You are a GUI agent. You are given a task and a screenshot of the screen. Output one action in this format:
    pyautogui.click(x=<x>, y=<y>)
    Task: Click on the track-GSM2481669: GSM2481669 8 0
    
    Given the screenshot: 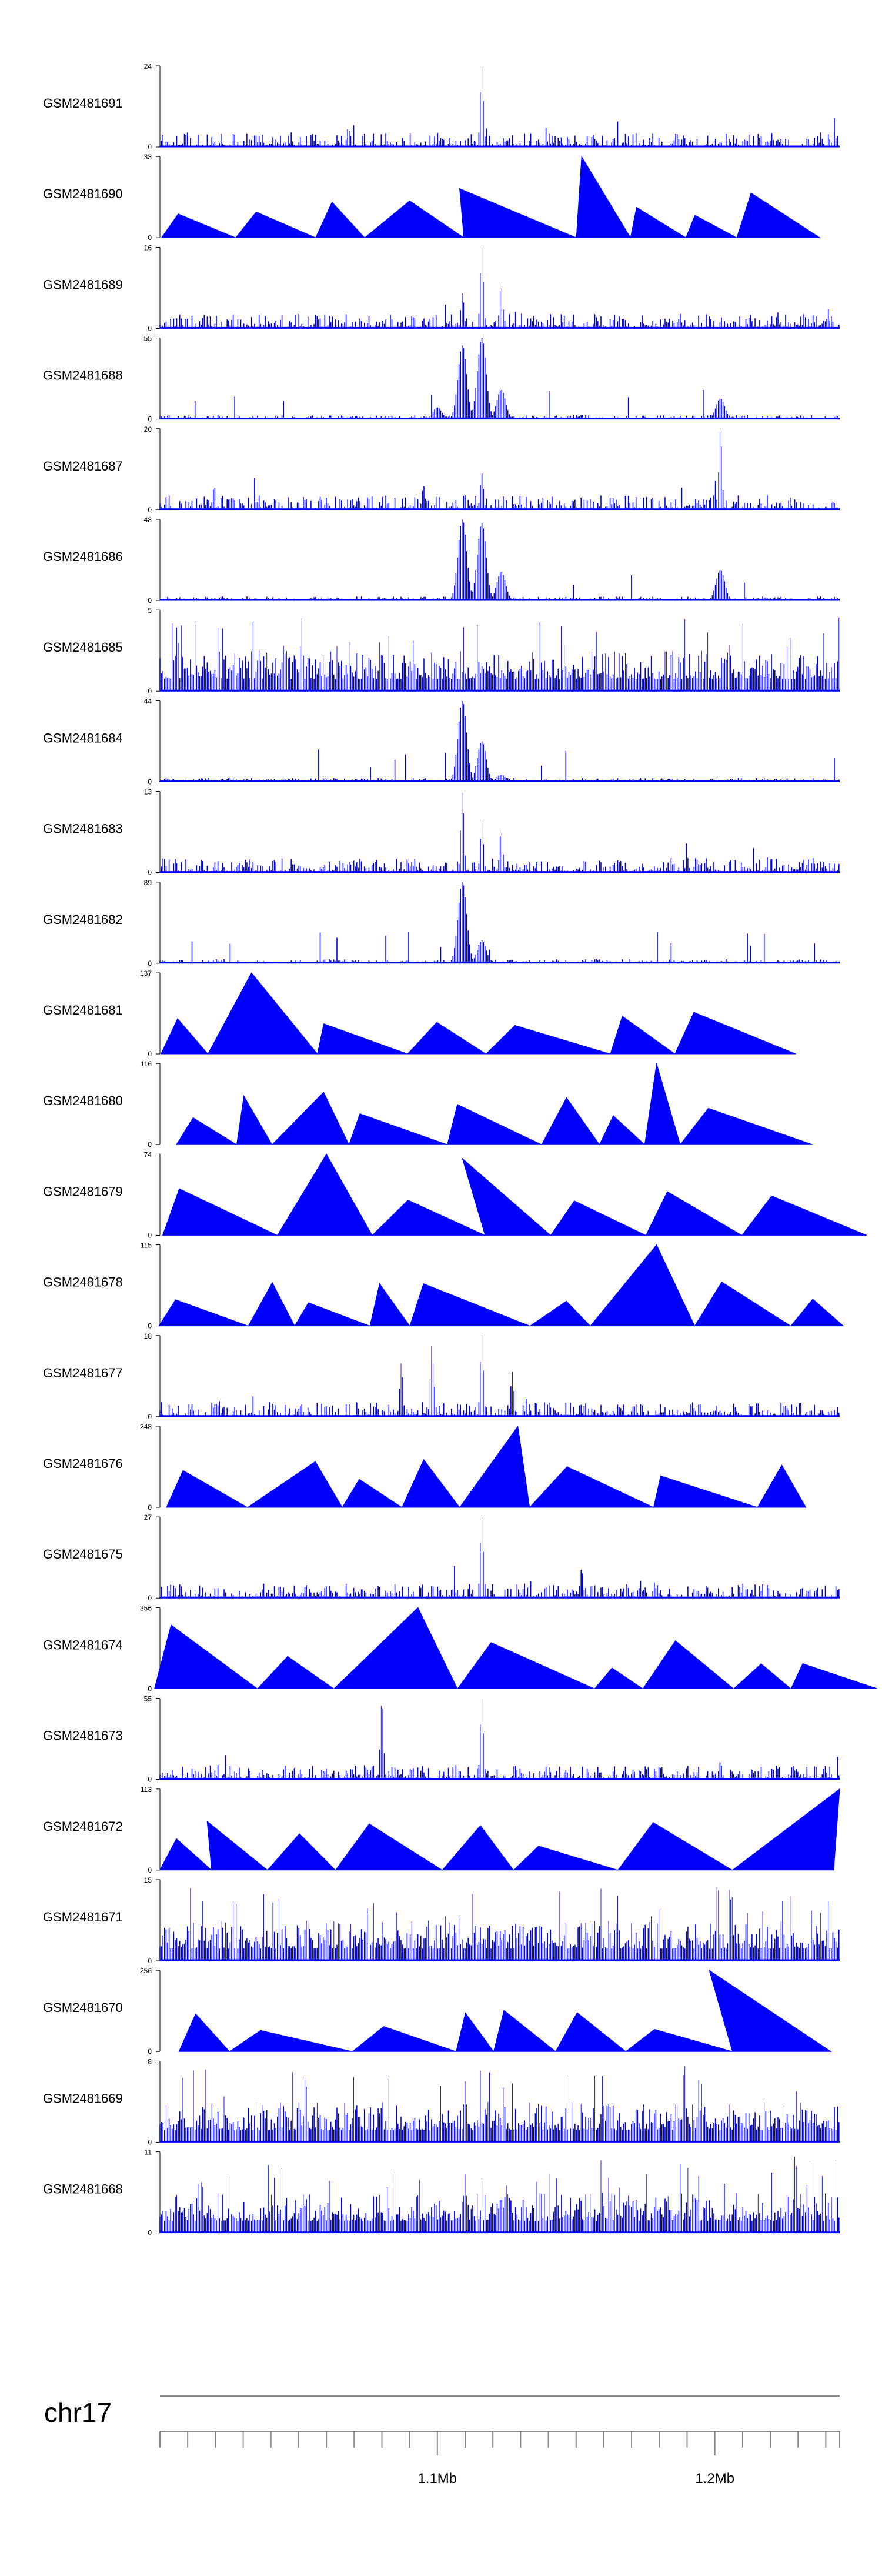 What is the action you would take?
    pyautogui.click(x=441, y=2101)
    